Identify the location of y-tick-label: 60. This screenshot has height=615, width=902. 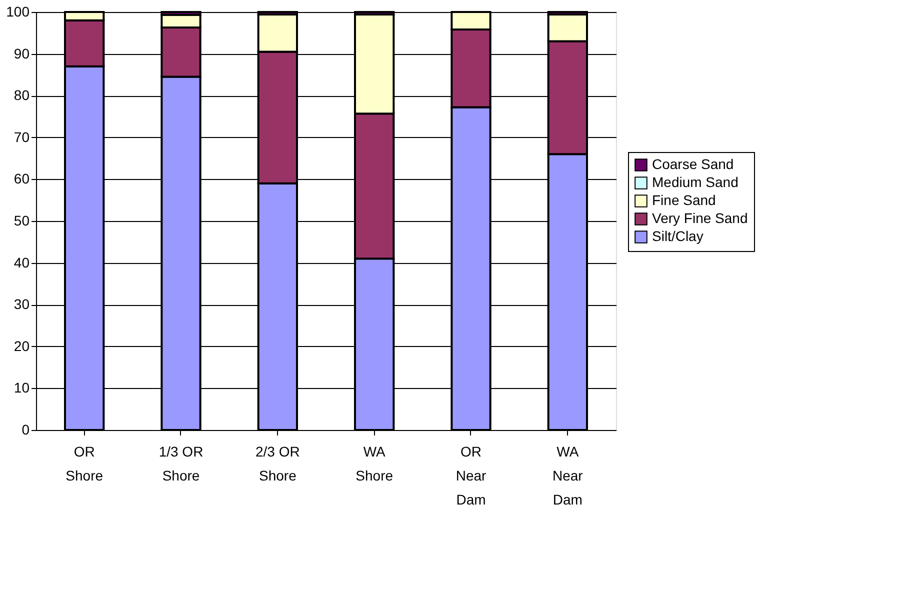
(22, 178).